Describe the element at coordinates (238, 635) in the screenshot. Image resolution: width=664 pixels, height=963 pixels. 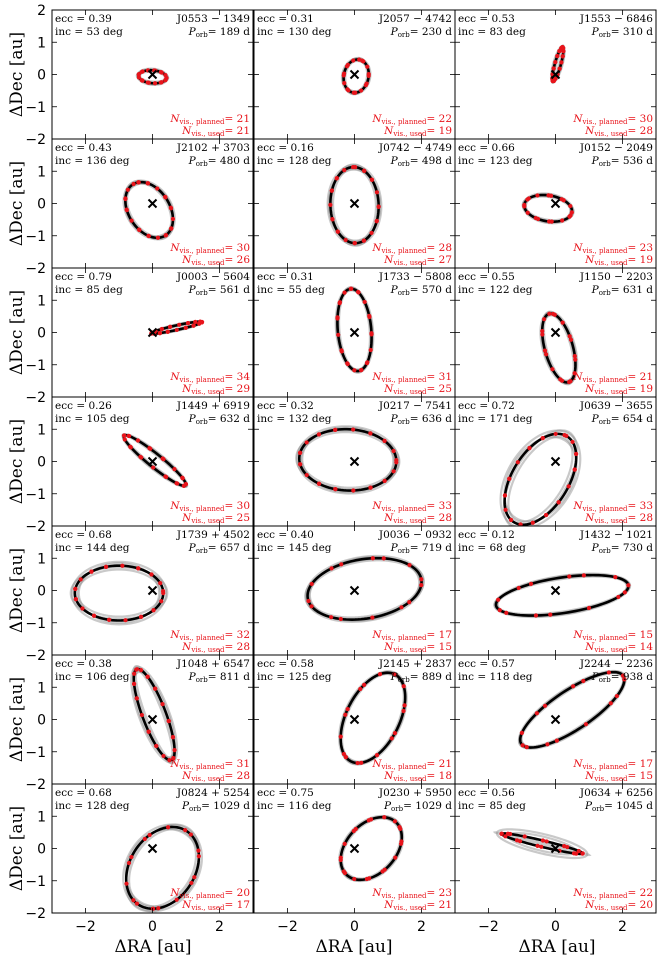
I see `n-vis-planned-value: = 32` at that location.